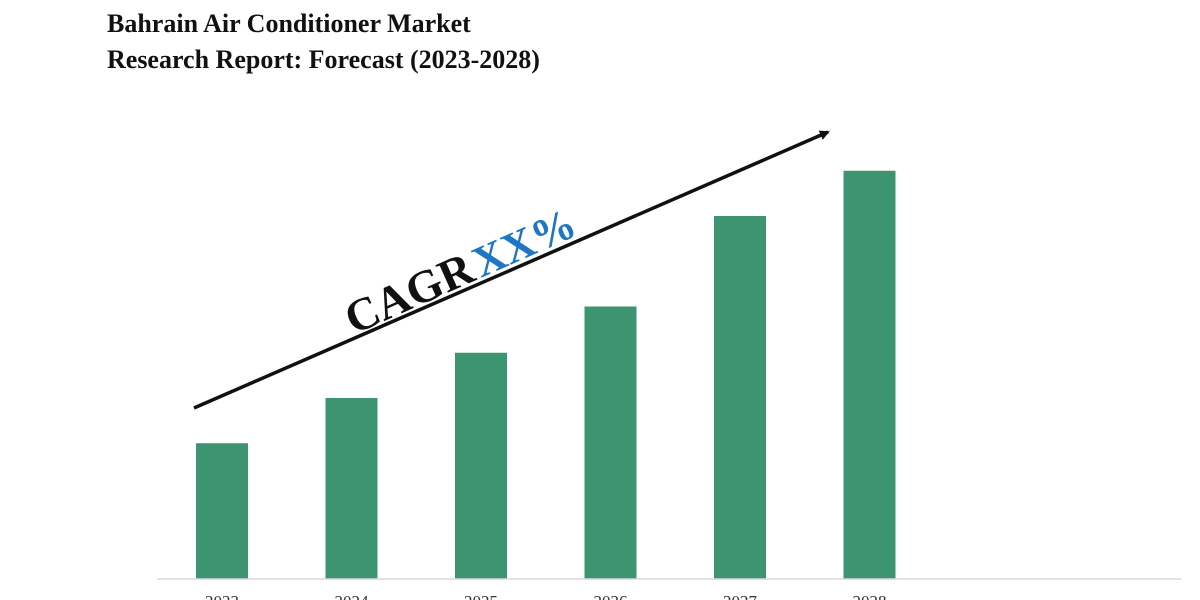 Image resolution: width=1200 pixels, height=600 pixels. What do you see at coordinates (740, 398) in the screenshot?
I see `bar-2027` at bounding box center [740, 398].